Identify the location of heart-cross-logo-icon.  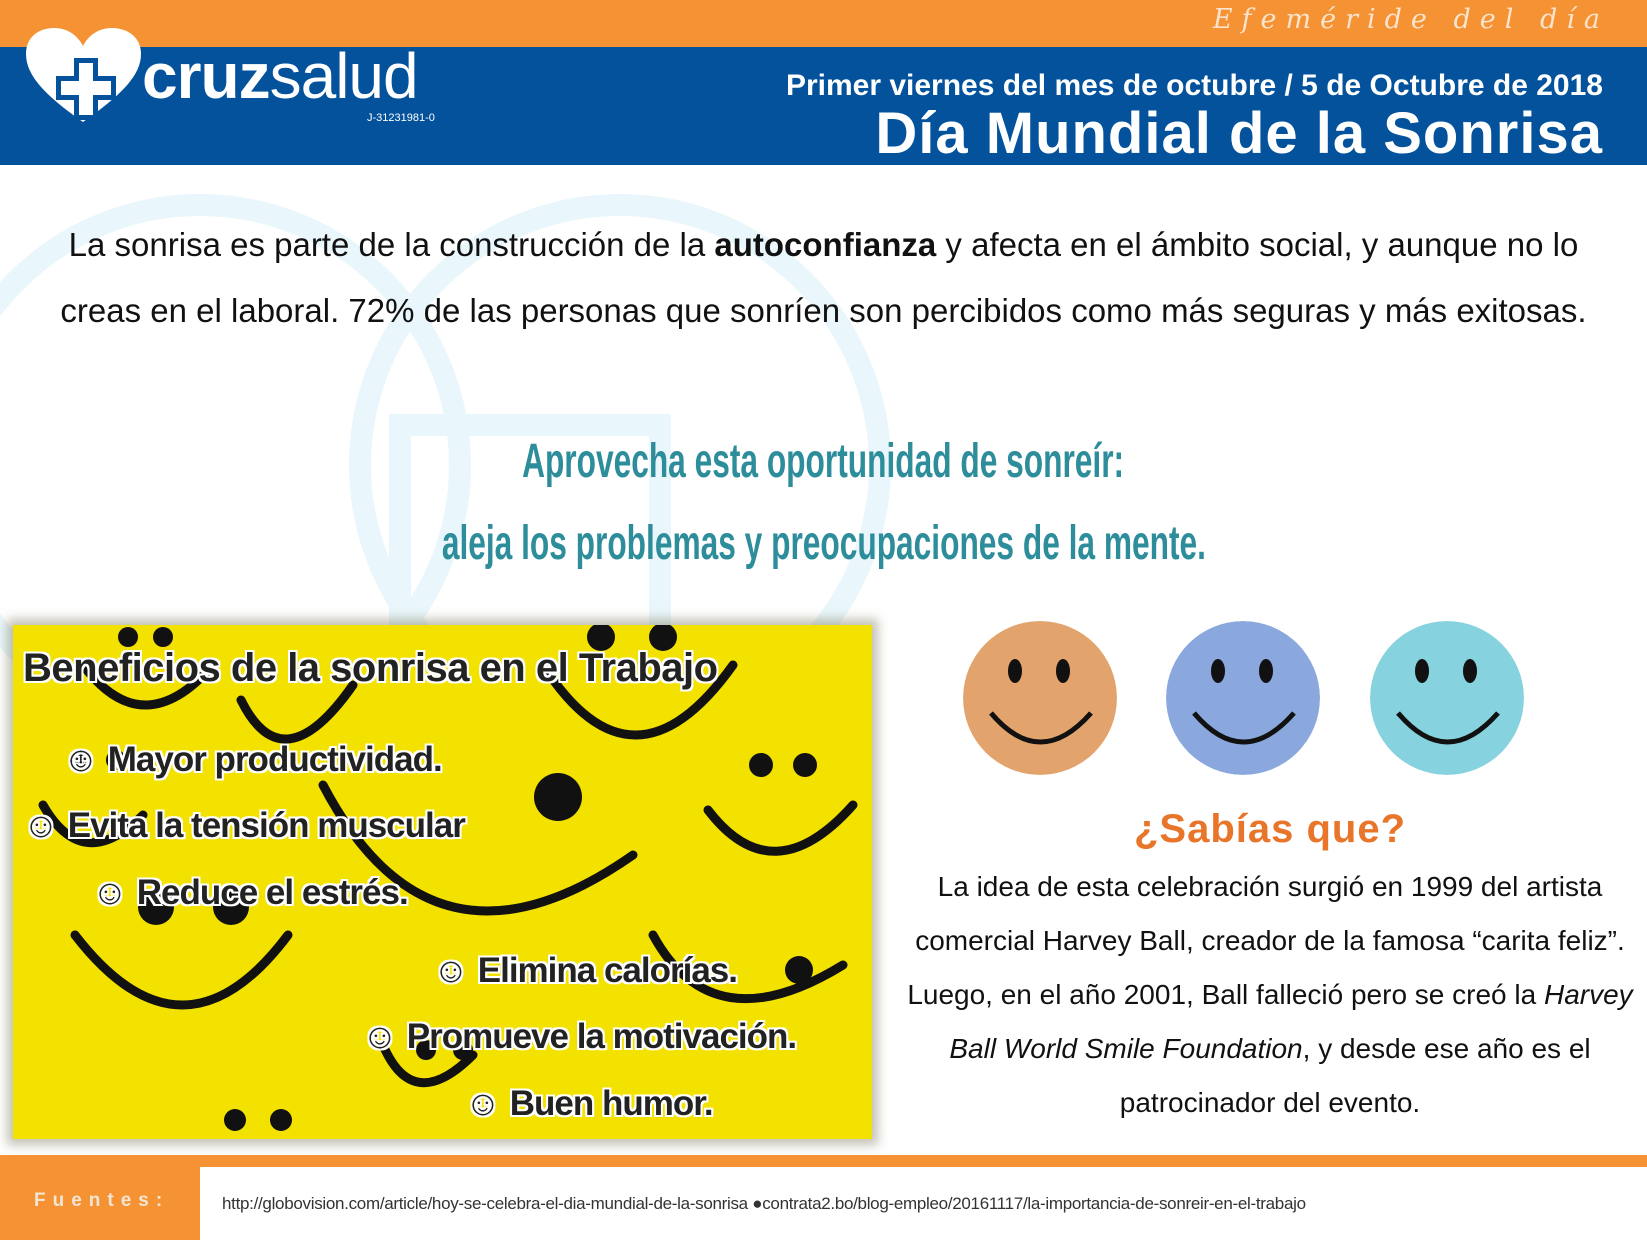
(83, 75).